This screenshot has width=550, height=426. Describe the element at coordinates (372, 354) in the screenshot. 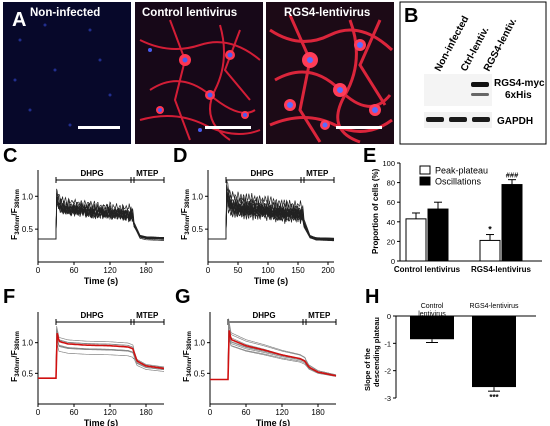

I see `y-axis-label: Slope of thedescending plateau` at that location.